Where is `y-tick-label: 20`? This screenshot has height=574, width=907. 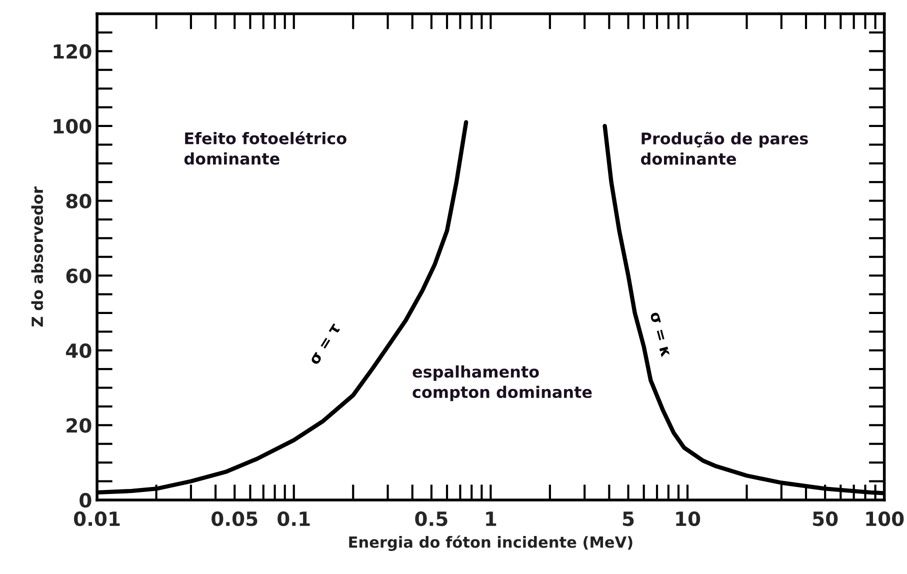
y-tick-label: 20 is located at coordinates (79, 425).